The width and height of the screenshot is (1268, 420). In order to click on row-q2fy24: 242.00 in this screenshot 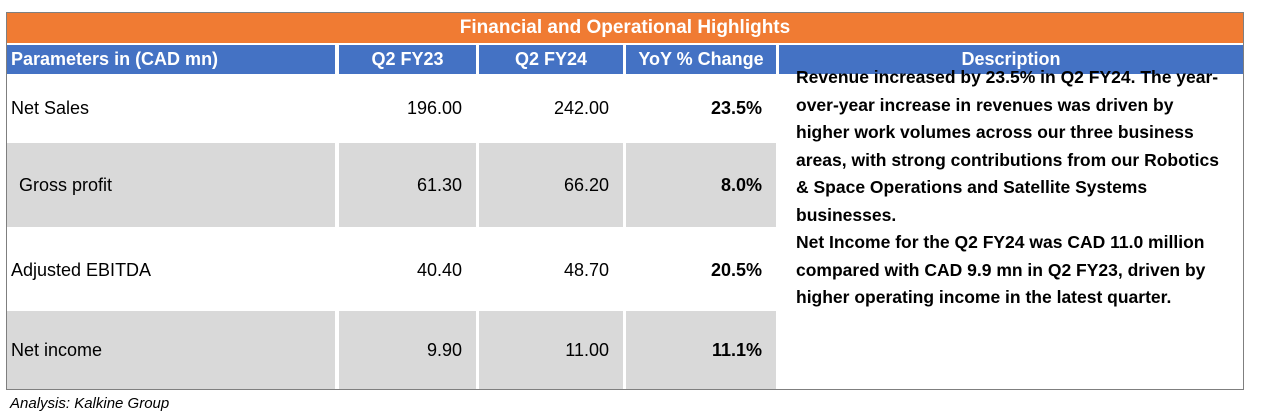, I will do `click(581, 108)`.